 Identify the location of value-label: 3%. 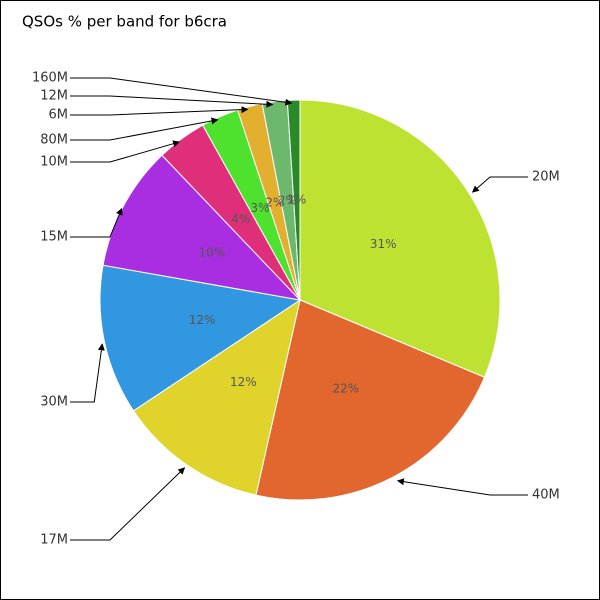
(259, 208).